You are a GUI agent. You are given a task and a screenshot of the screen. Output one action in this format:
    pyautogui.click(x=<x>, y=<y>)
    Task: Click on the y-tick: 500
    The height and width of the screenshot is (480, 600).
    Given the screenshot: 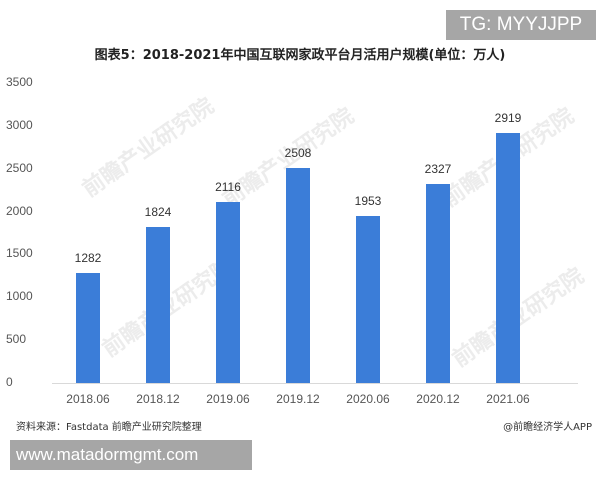 What is the action you would take?
    pyautogui.click(x=16, y=339)
    